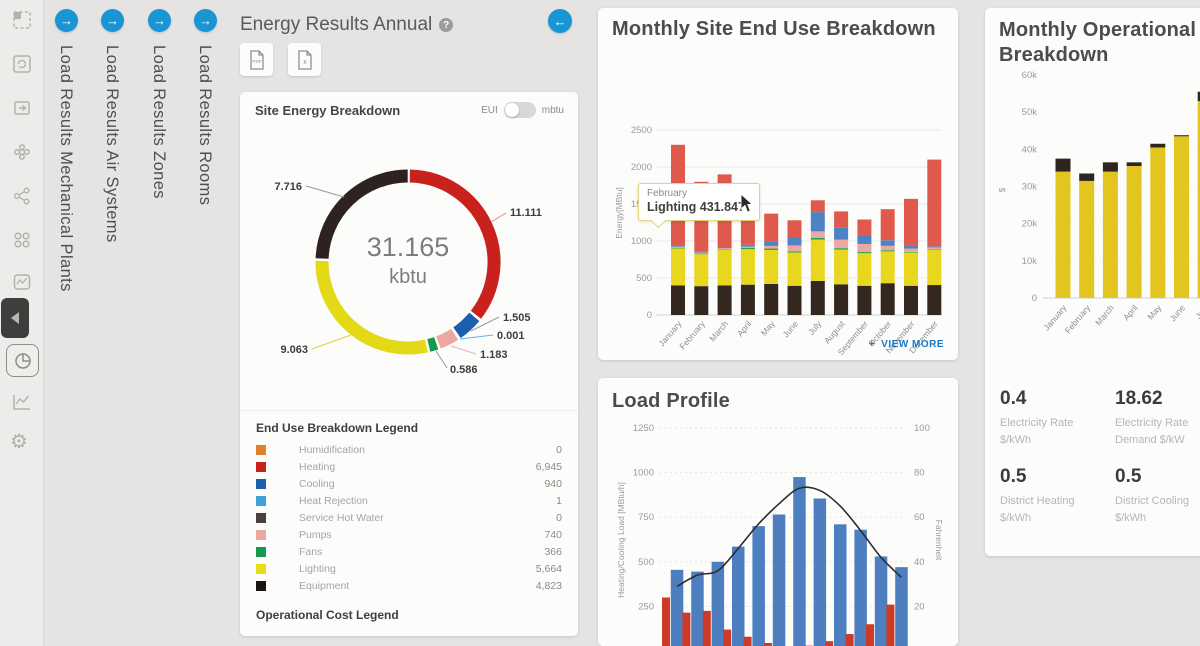  What do you see at coordinates (447, 338) in the screenshot?
I see `donut-segment-pumps` at bounding box center [447, 338].